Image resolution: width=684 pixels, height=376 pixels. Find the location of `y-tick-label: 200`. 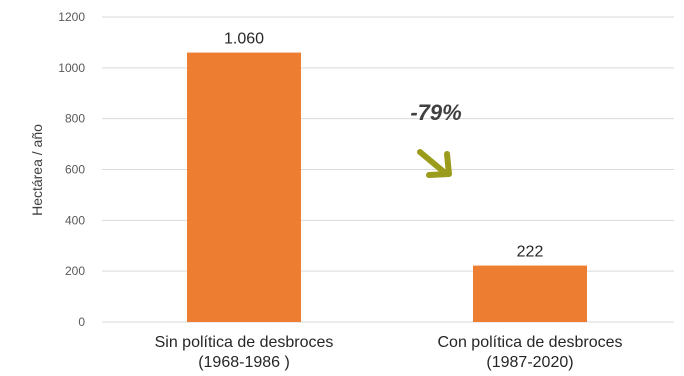

y-tick-label: 200 is located at coordinates (75, 271).